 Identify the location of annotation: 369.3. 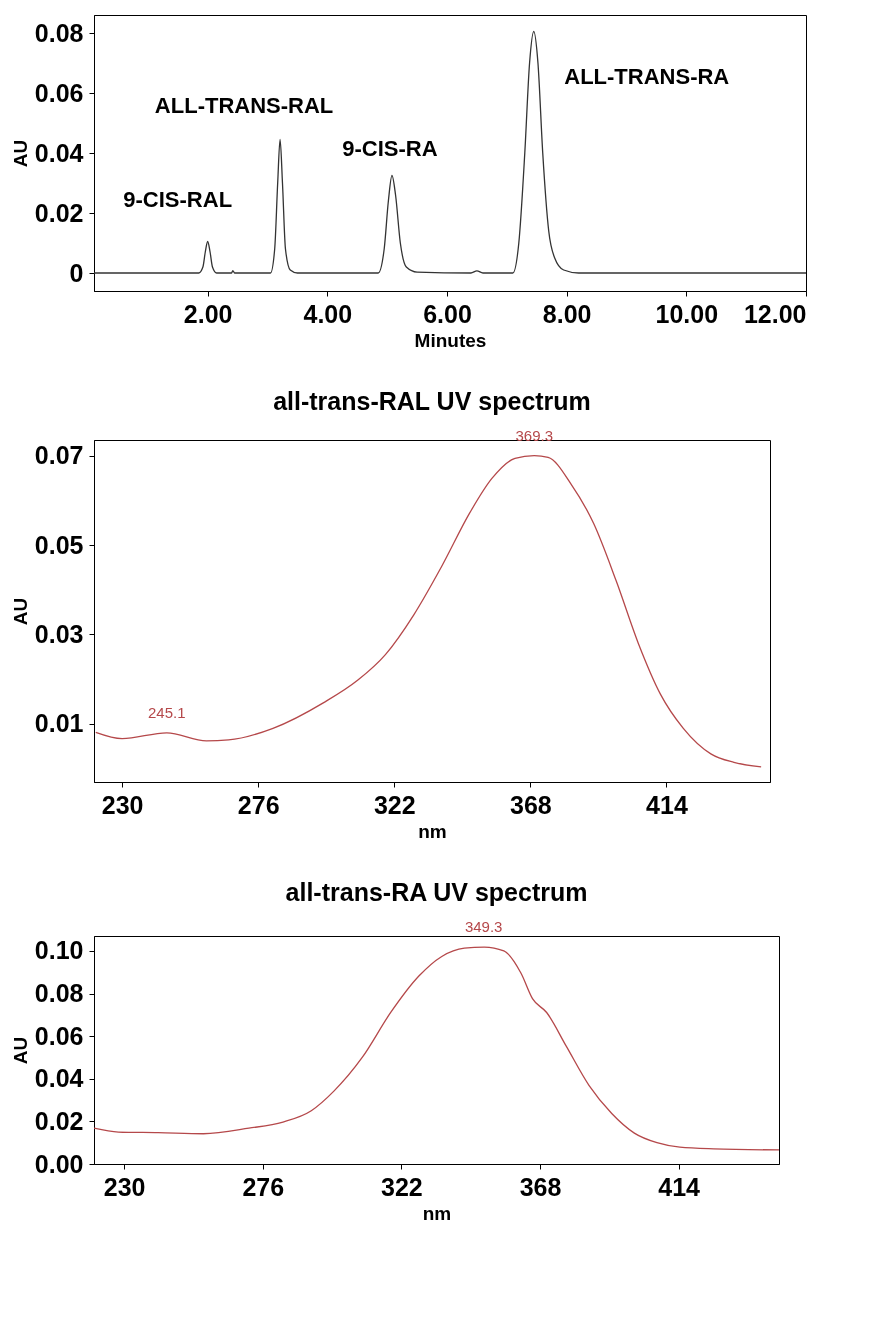
(534, 435).